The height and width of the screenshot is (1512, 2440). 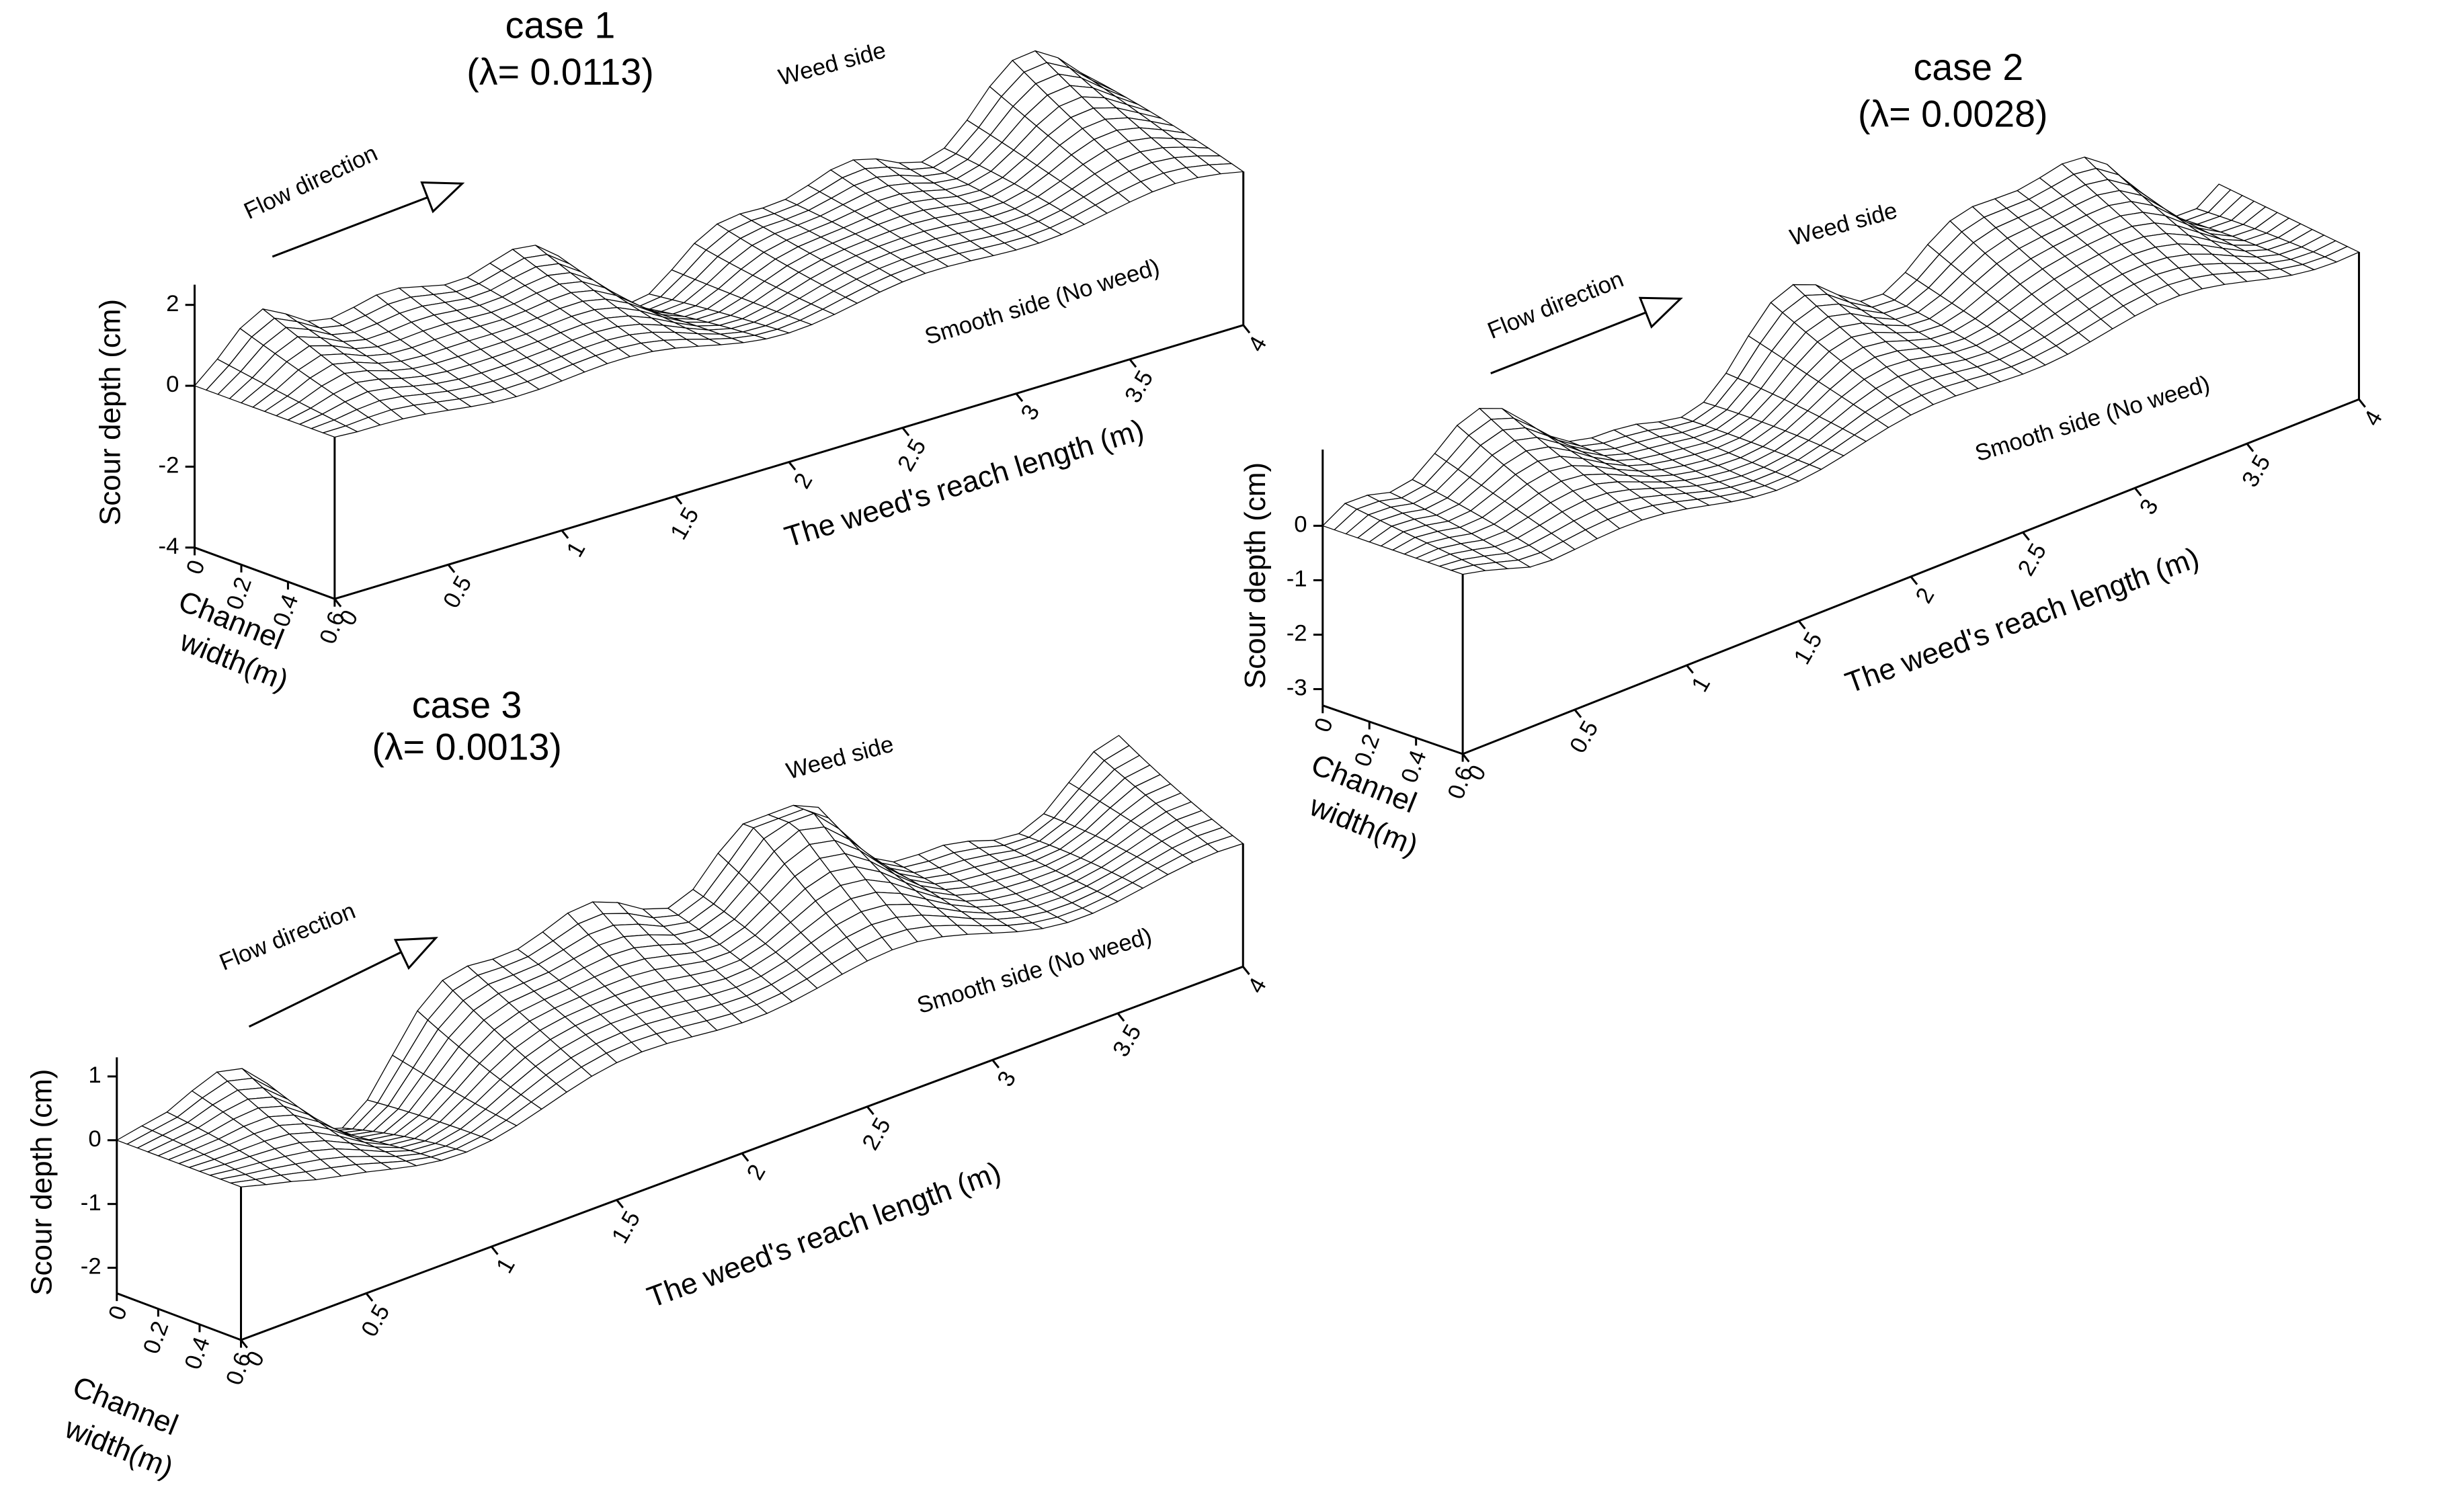 I want to click on chart-subtitle: (λ= 0.0013), so click(x=467, y=746).